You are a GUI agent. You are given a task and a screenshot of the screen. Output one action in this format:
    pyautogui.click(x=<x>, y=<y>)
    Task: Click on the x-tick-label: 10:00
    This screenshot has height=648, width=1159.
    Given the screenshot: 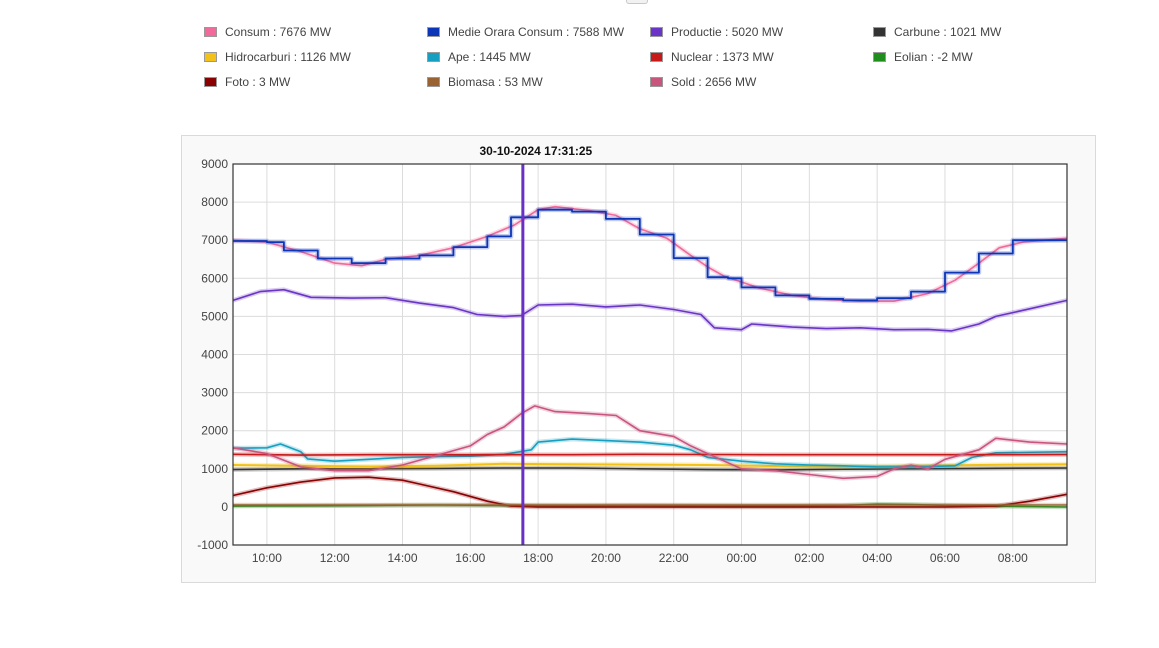 What is the action you would take?
    pyautogui.click(x=267, y=558)
    